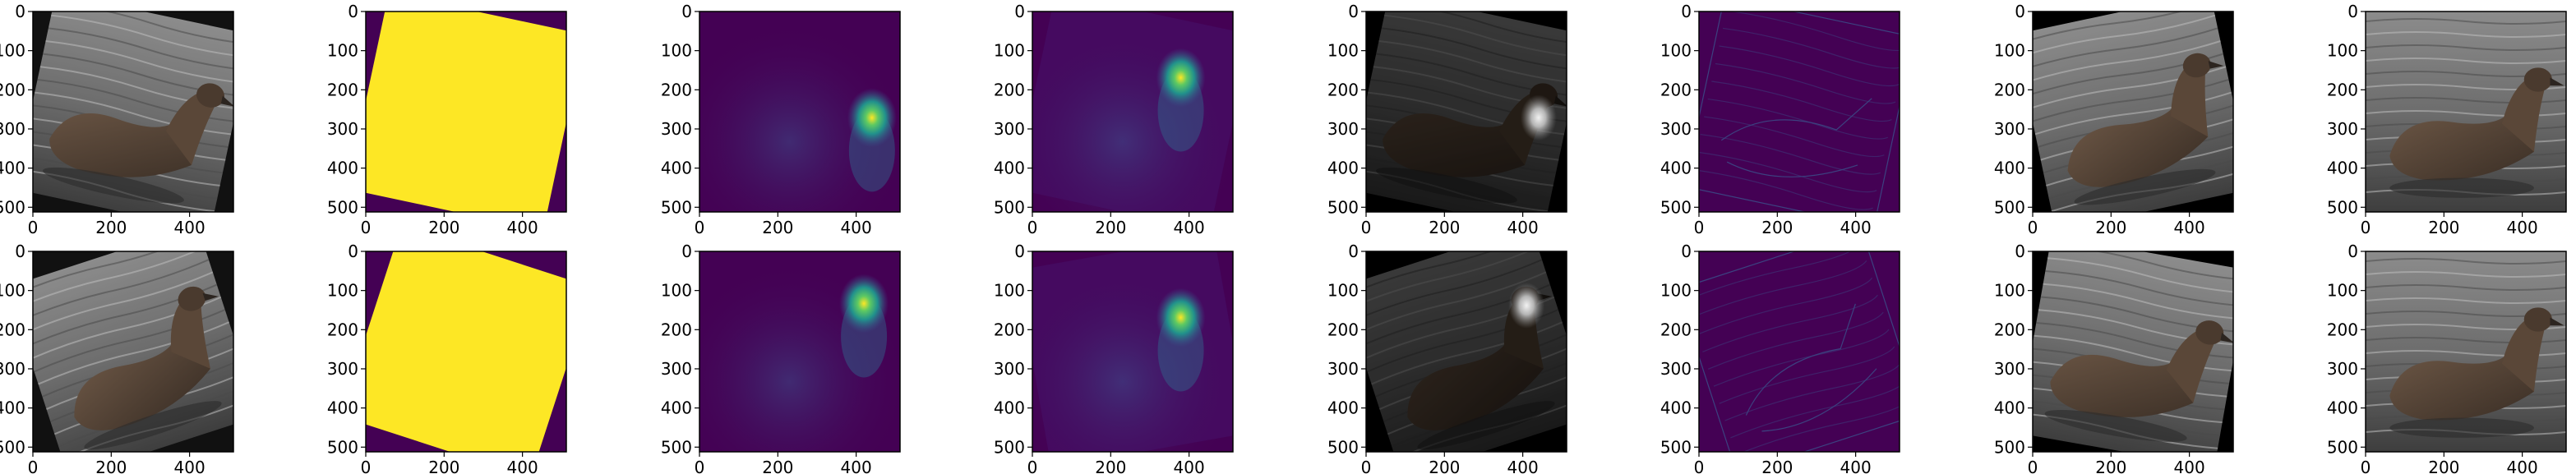  Describe the element at coordinates (343, 291) in the screenshot. I see `y-tick-1-1-1: 100` at that location.